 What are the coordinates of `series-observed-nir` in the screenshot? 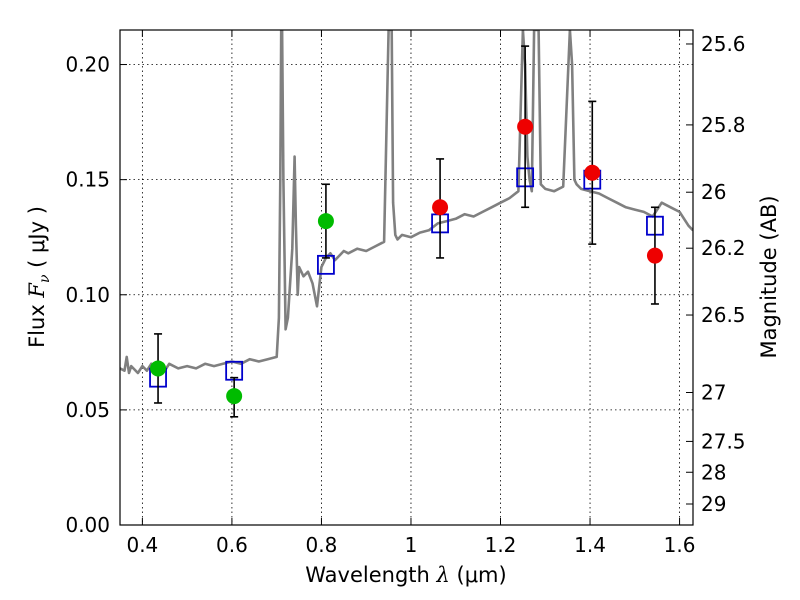 It's located at (547, 175).